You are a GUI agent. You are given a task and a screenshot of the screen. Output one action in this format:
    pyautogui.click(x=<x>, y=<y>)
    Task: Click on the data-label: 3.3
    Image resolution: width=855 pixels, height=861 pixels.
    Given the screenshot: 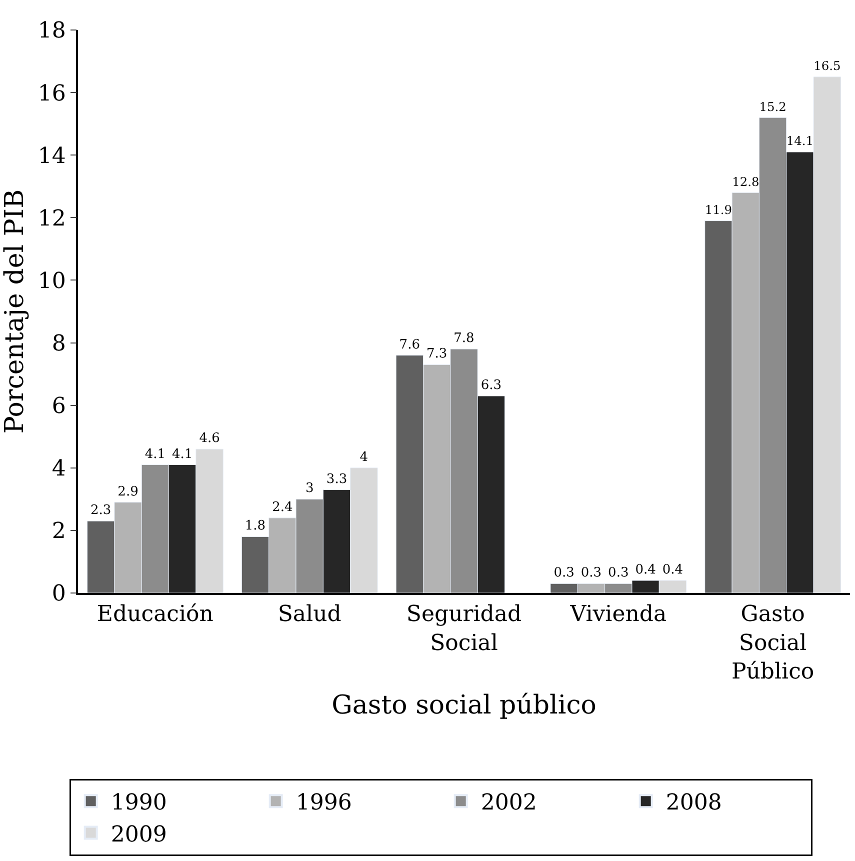 What is the action you would take?
    pyautogui.click(x=337, y=479)
    